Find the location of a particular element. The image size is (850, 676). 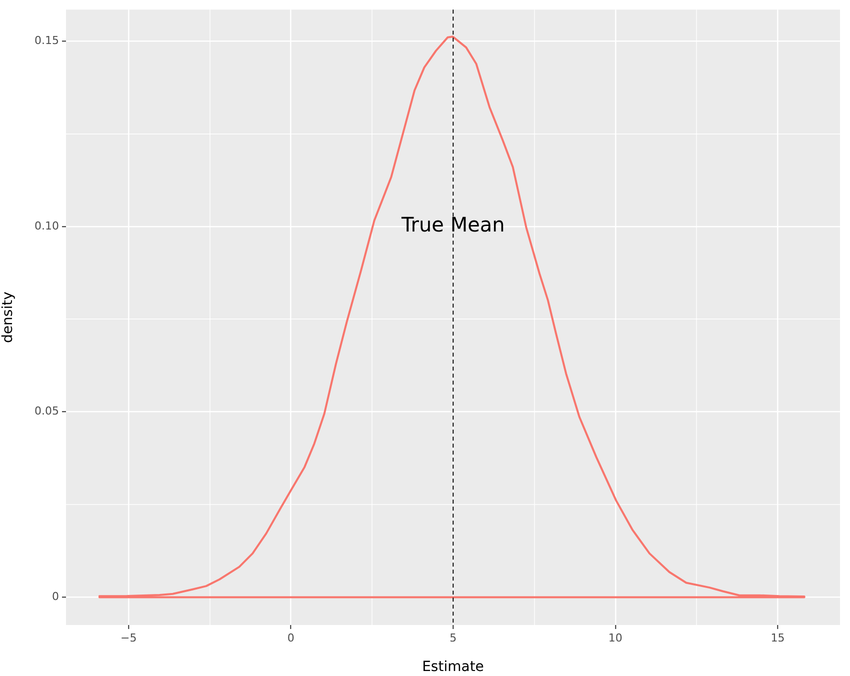

x-tick-label: 15 is located at coordinates (777, 637).